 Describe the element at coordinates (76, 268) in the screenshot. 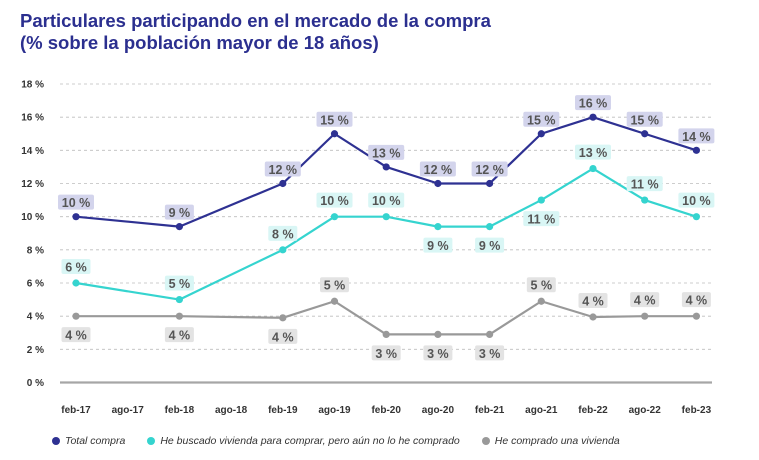

I see `data-label-he-buscado: 6 %` at that location.